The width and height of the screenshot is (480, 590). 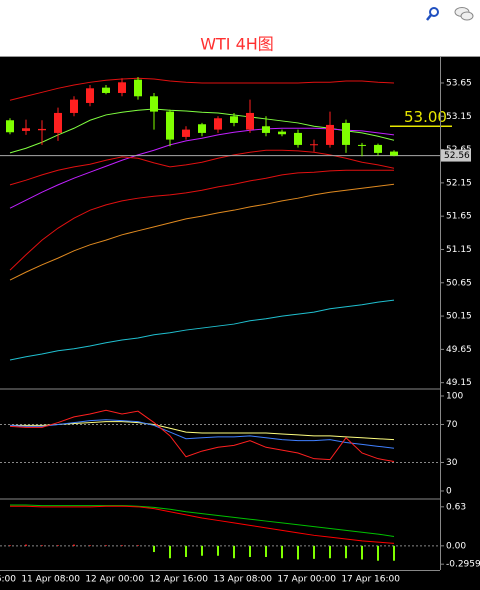 I want to click on y-tick-label: 51.15, so click(x=459, y=250).